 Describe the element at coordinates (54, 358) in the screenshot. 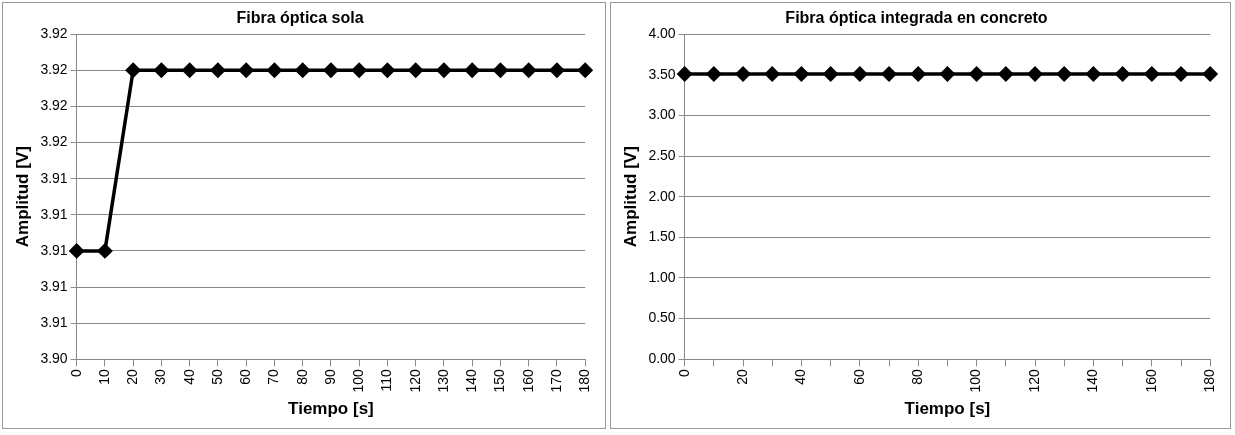

I see `y-tick-label: 3.90` at that location.